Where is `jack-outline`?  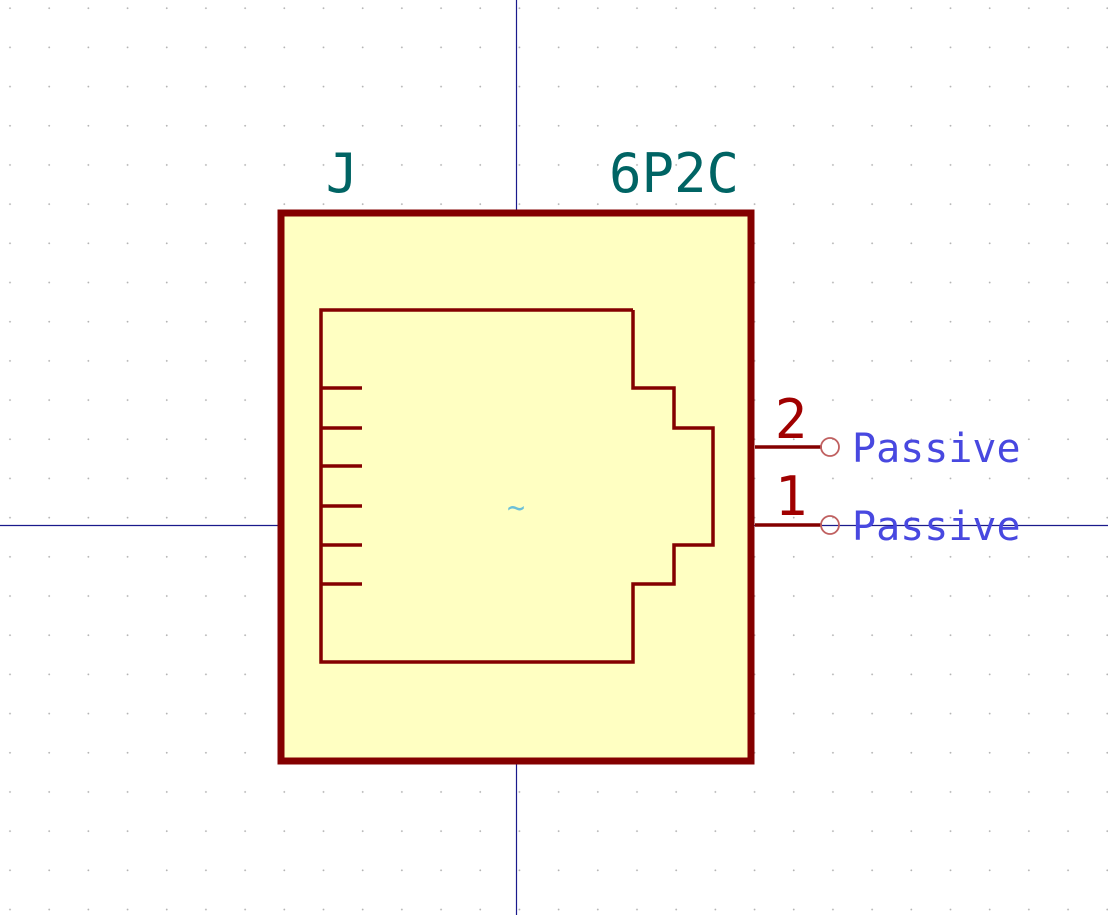 jack-outline is located at coordinates (517, 486).